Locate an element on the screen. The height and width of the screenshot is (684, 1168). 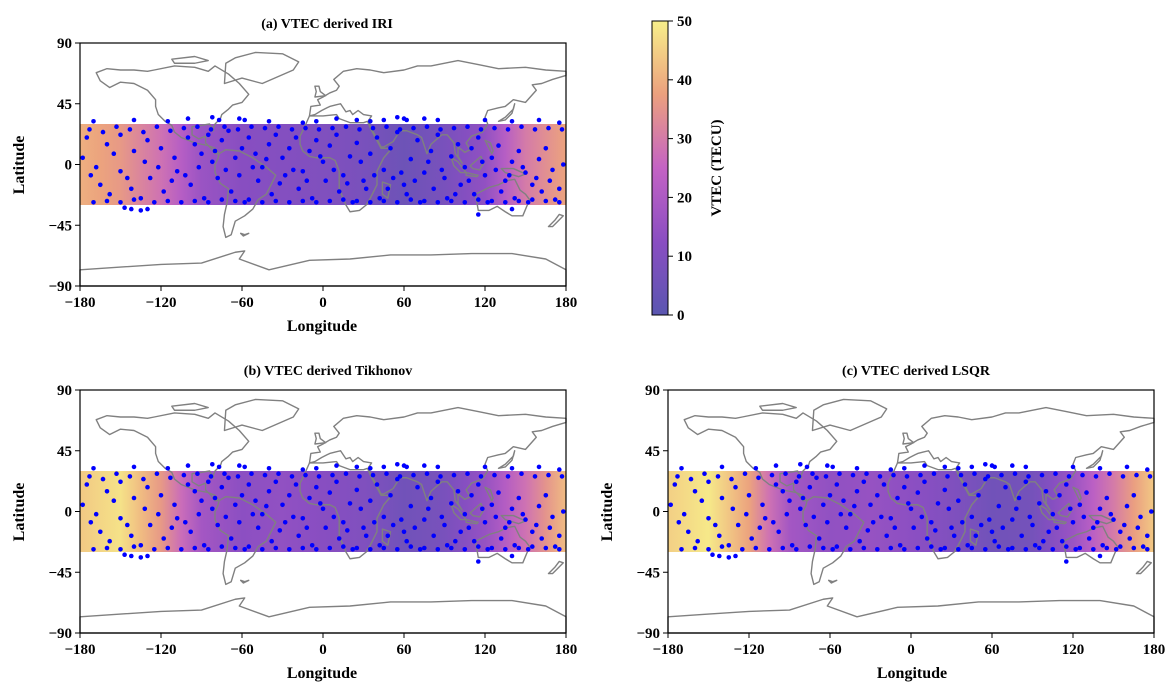
colorbar-gradient is located at coordinates (660, 168).